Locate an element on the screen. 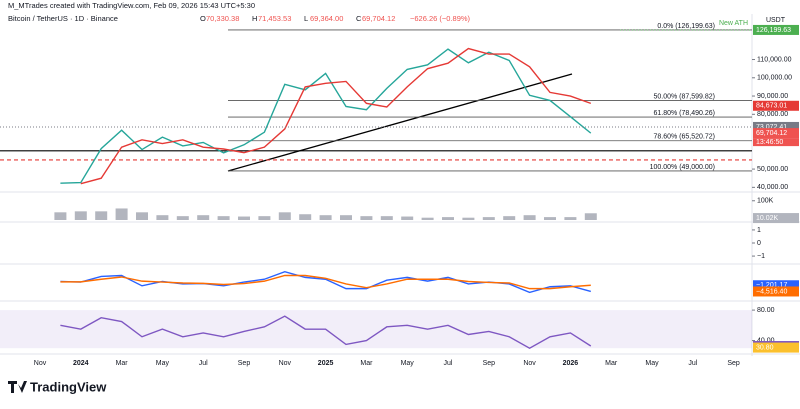 This screenshot has height=409, width=800. y-tick-label: 80.00 is located at coordinates (766, 310).